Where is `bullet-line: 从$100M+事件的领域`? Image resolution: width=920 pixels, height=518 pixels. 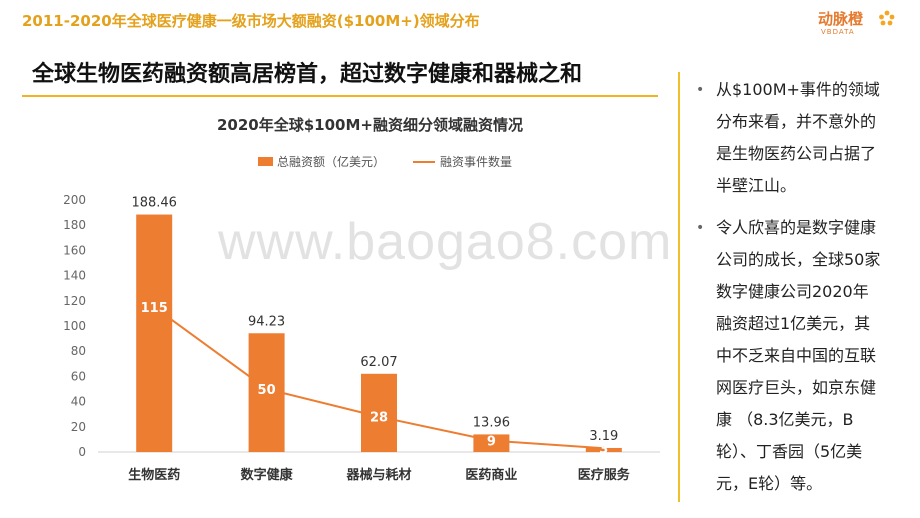 bullet-line: 从$100M+事件的领域 is located at coordinates (798, 89).